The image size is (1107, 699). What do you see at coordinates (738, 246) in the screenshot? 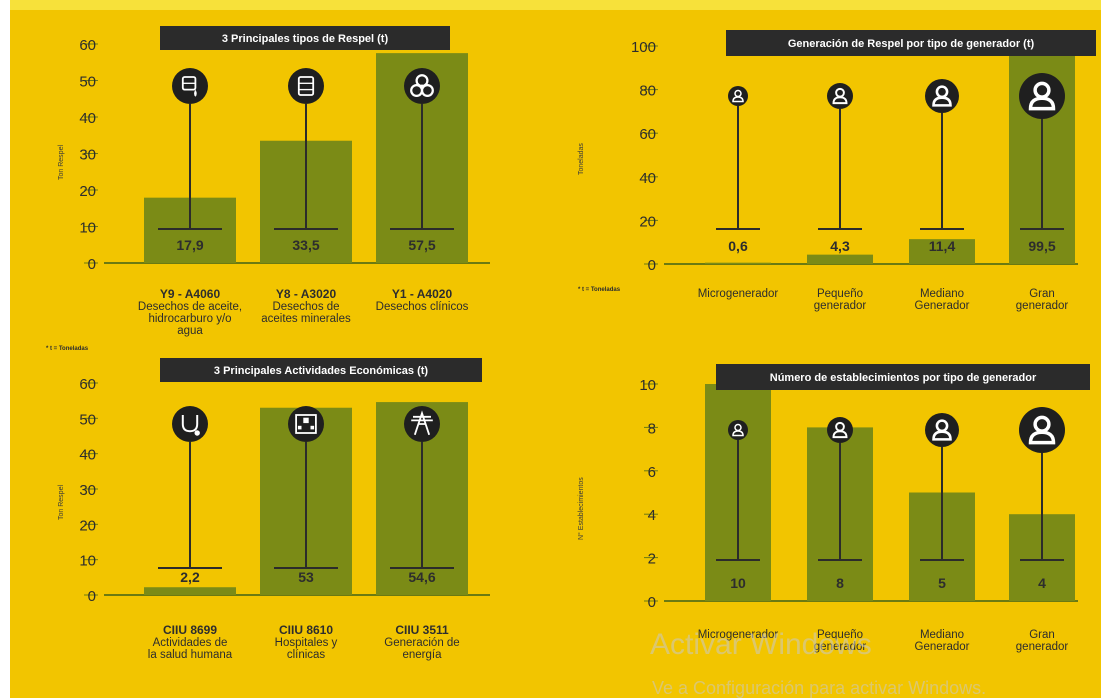
I see `data-label: 0,6` at bounding box center [738, 246].